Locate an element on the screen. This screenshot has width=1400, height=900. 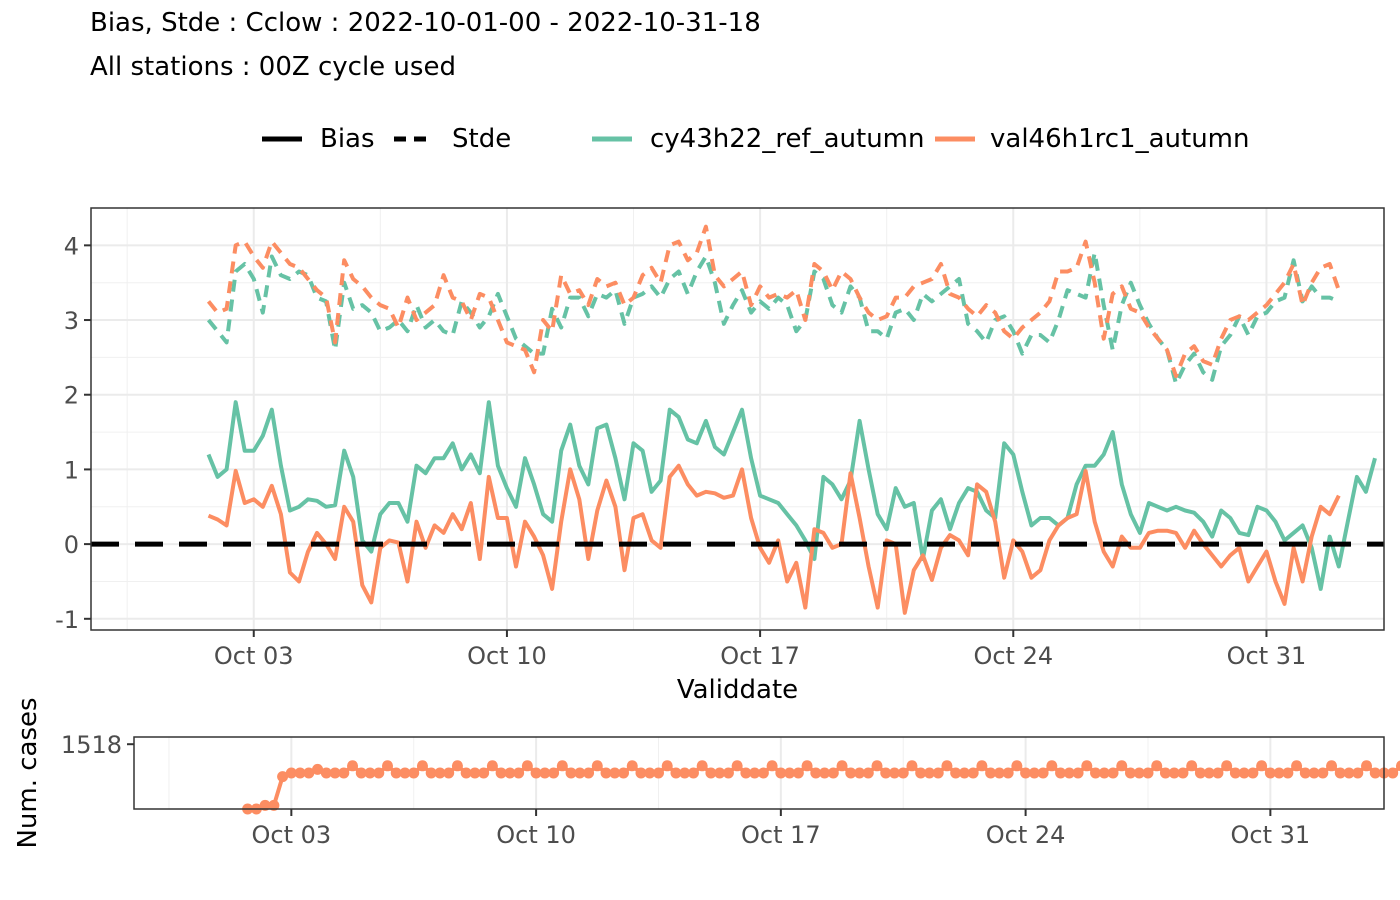
num-cases-x-tick-label: Oct 17 is located at coordinates (781, 835).